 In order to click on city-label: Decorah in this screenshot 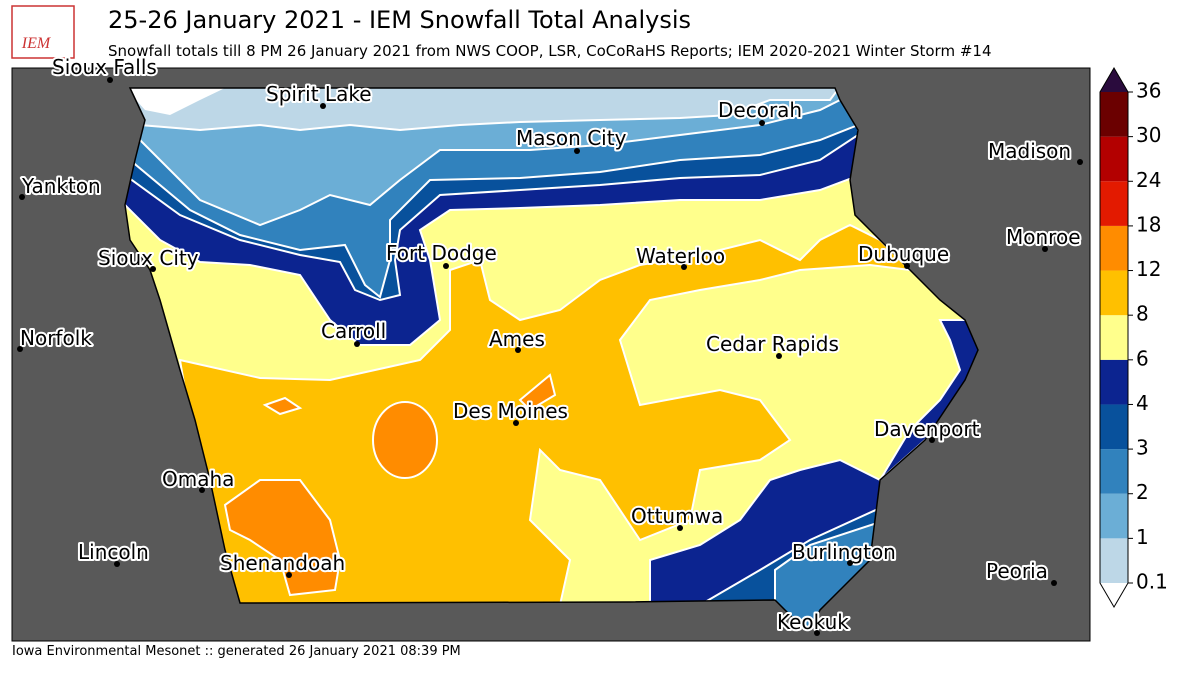, I will do `click(760, 110)`.